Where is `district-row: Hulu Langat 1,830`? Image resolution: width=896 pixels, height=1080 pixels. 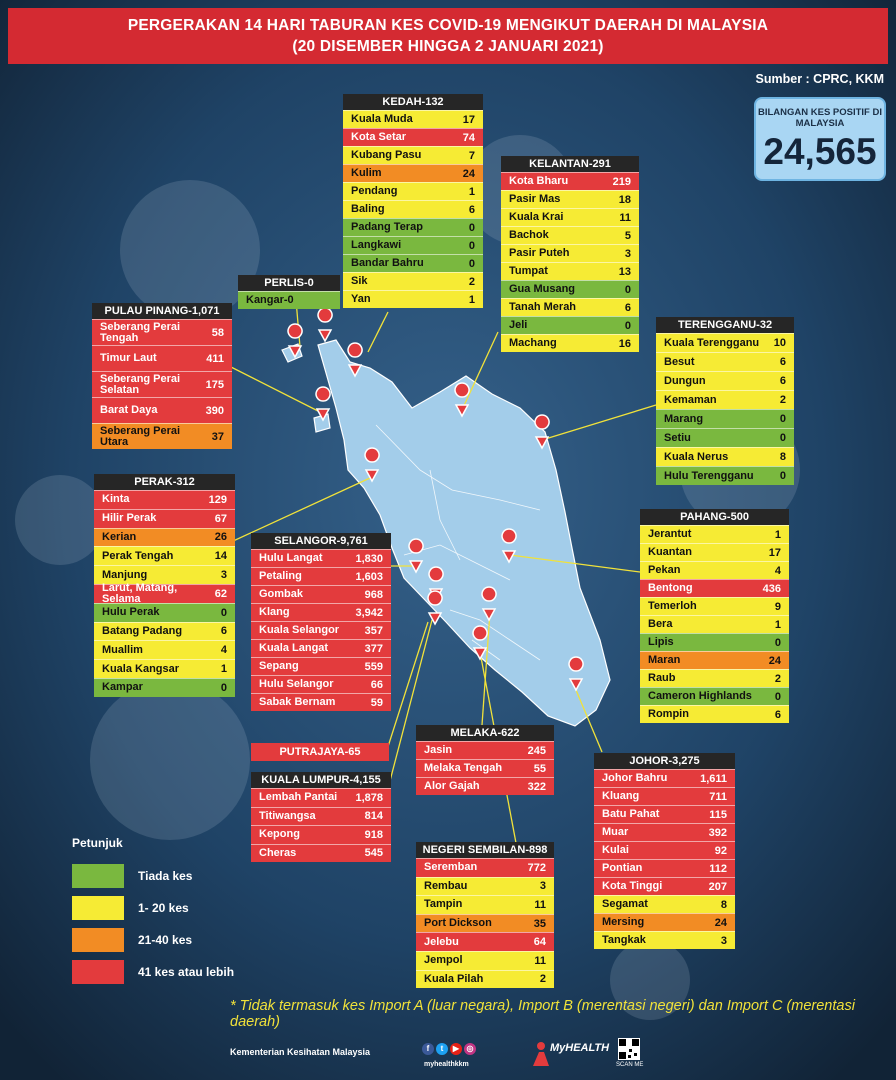
district-row: Hulu Langat 1,830 is located at coordinates (321, 558).